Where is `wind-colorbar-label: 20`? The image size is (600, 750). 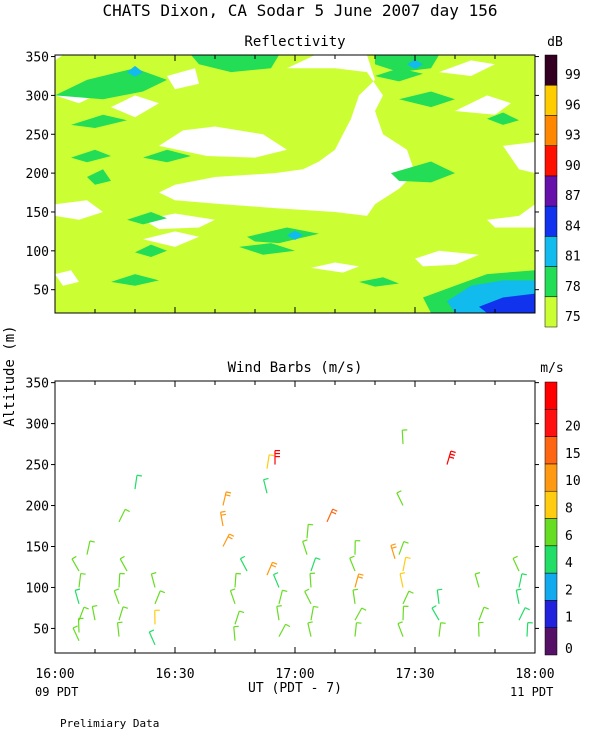 wind-colorbar-label: 20 is located at coordinates (573, 427).